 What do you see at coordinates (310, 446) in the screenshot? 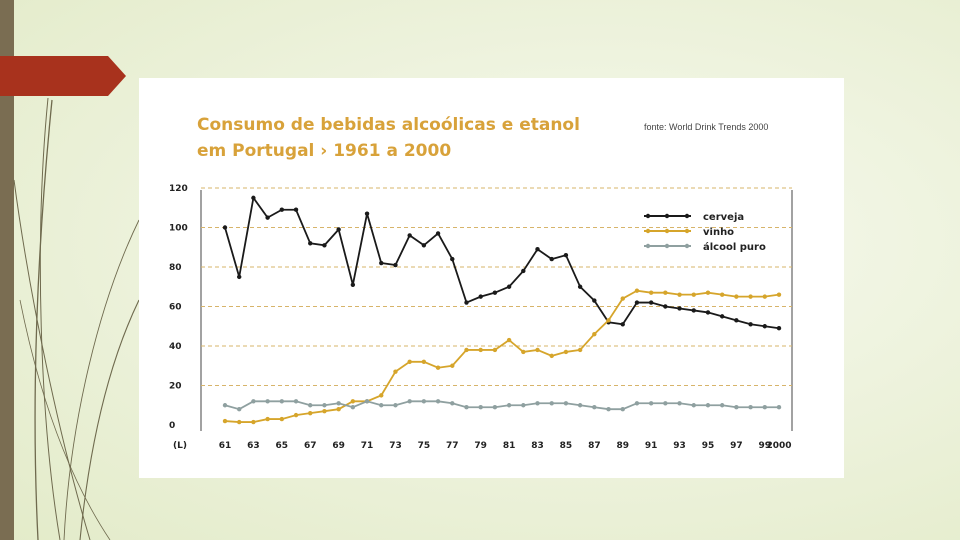
I see `x-tick-label: 67` at bounding box center [310, 446].